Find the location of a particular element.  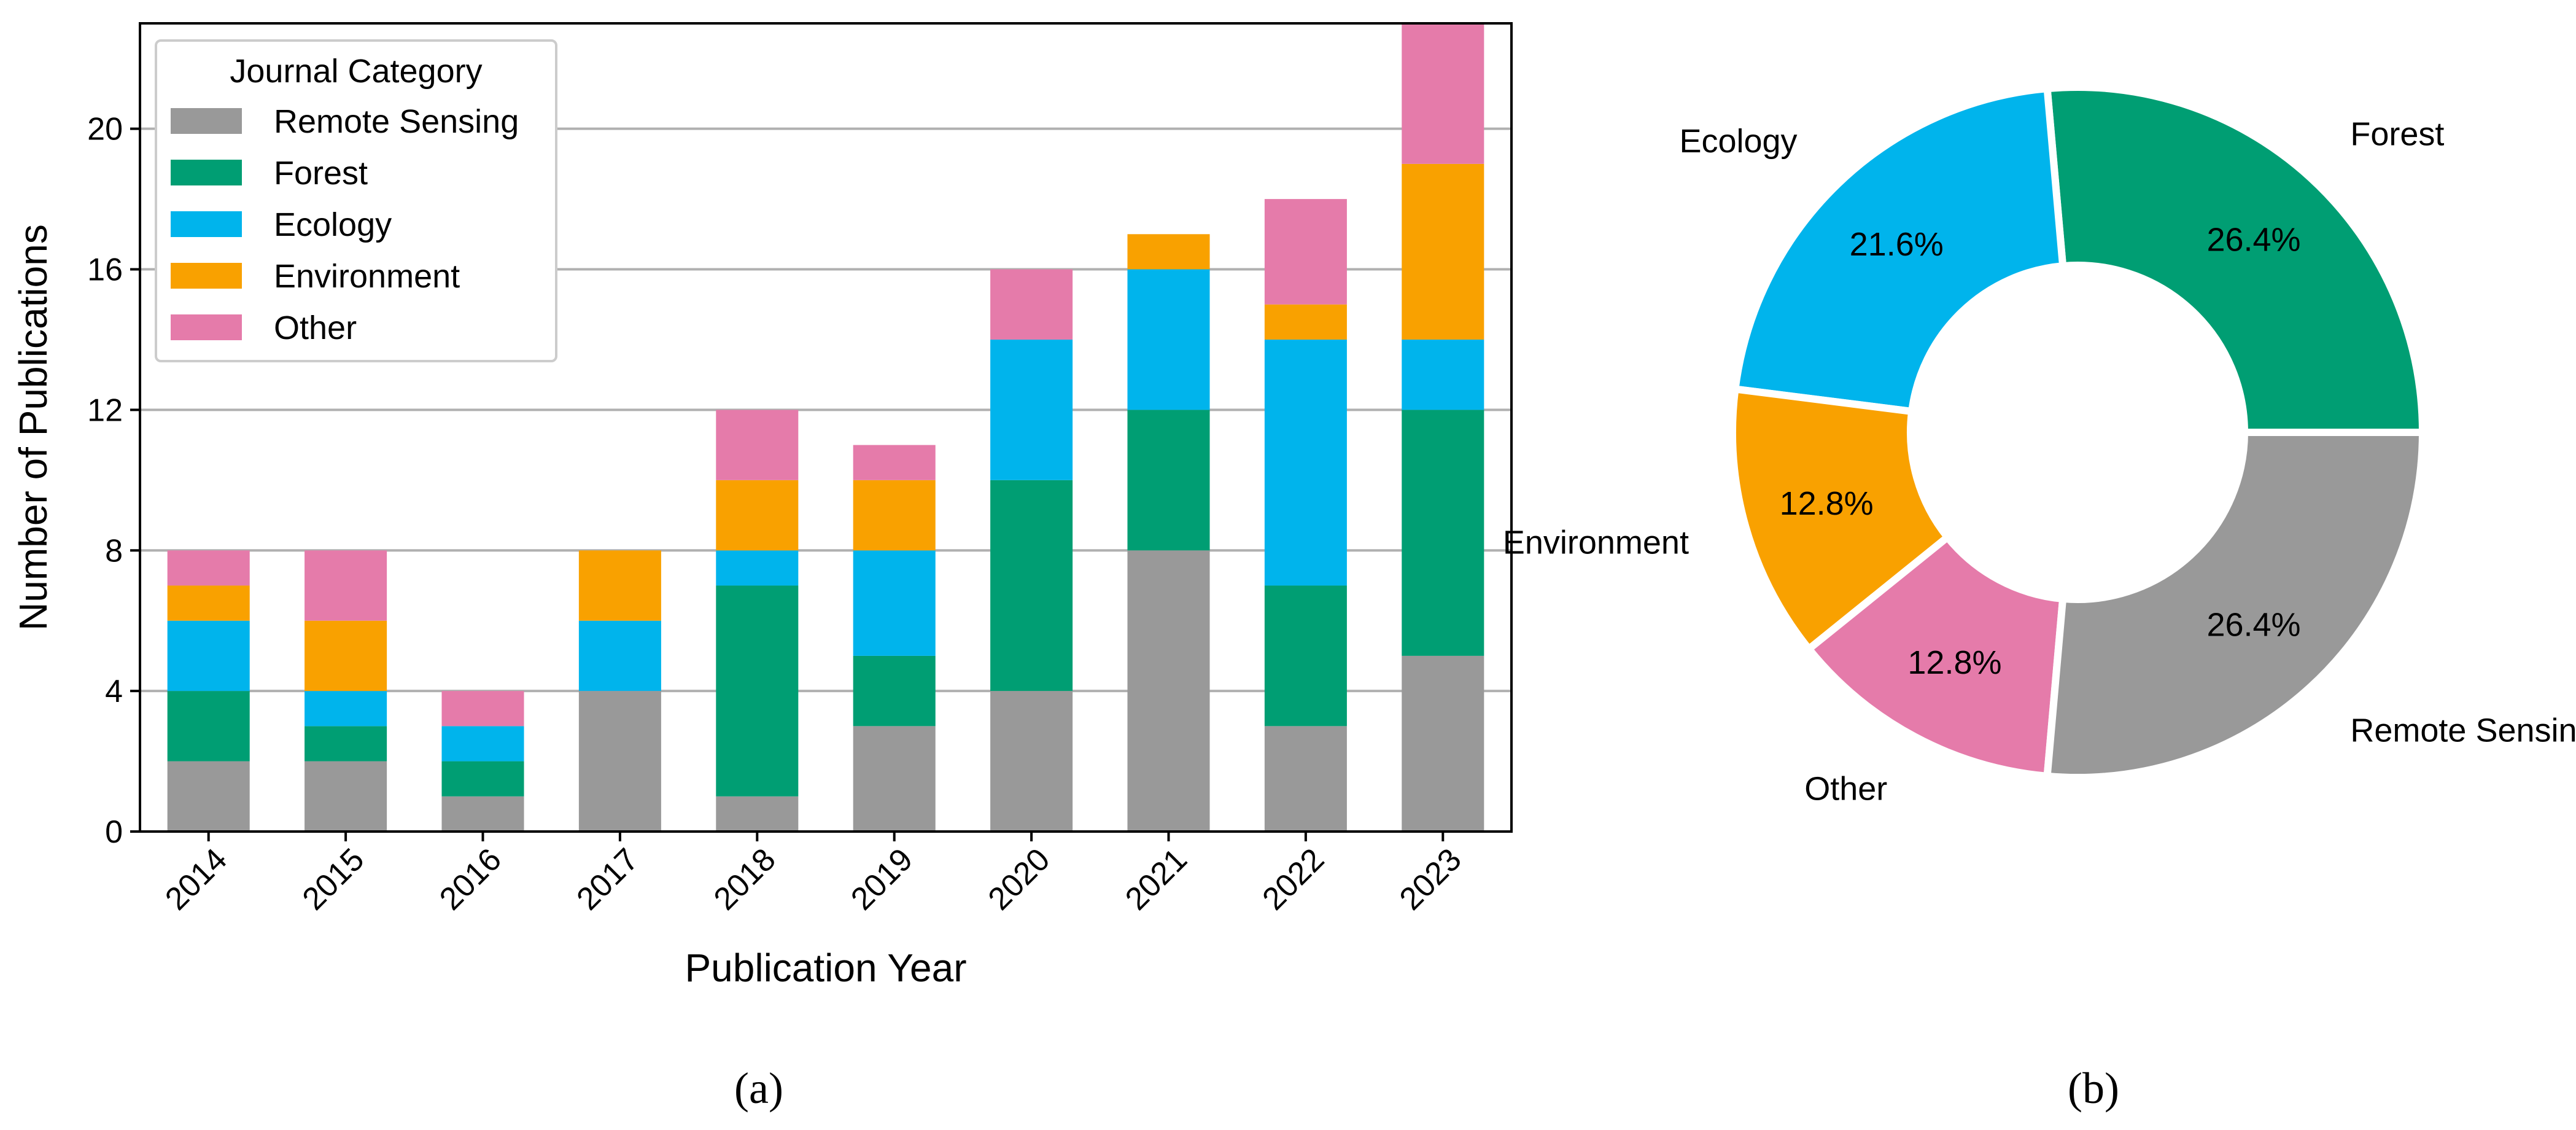

donut-slice-forest is located at coordinates (2235, 260).